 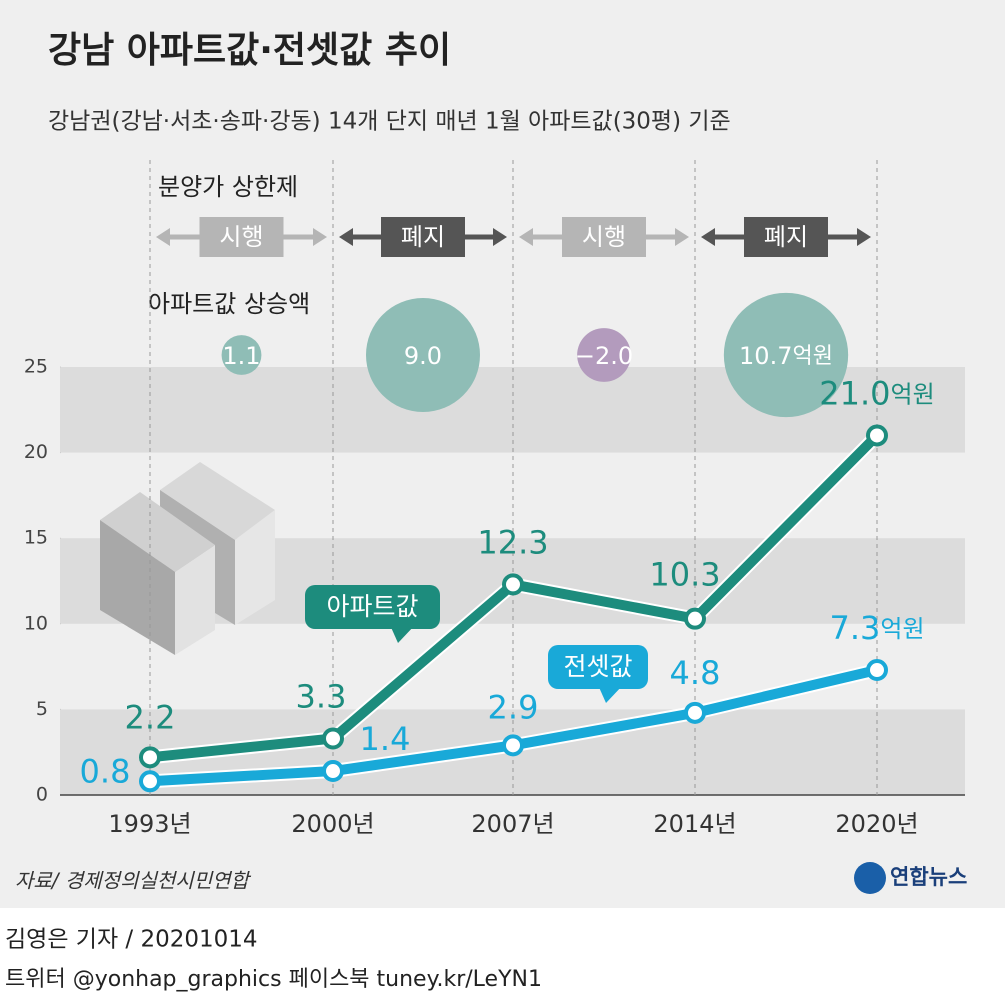 I want to click on y-tick-label: 15, so click(x=36, y=538).